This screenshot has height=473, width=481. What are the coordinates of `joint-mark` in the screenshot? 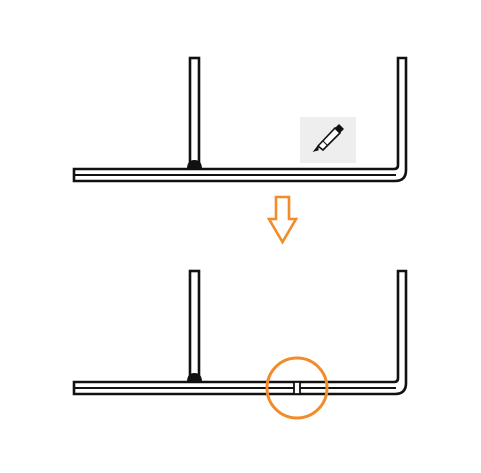 It's located at (297, 388).